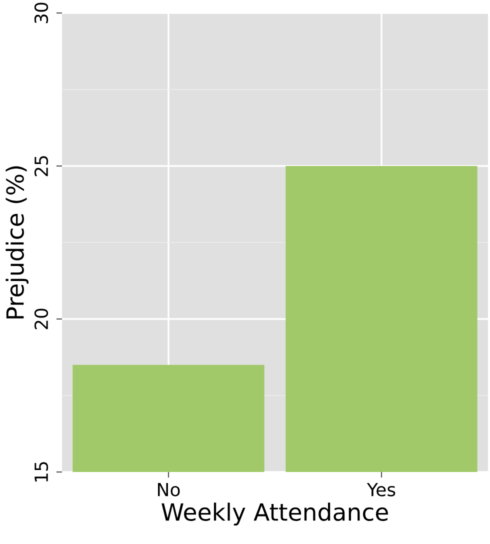 The image size is (490, 544). Describe the element at coordinates (41, 166) in the screenshot. I see `y-tick-label: 25` at that location.